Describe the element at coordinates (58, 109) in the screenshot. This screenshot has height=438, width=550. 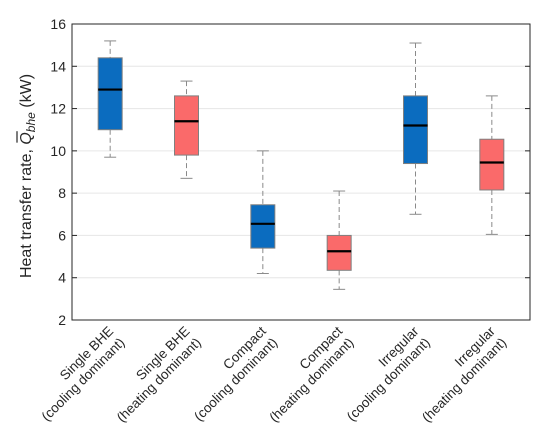
I see `y-tick-label: 12` at that location.